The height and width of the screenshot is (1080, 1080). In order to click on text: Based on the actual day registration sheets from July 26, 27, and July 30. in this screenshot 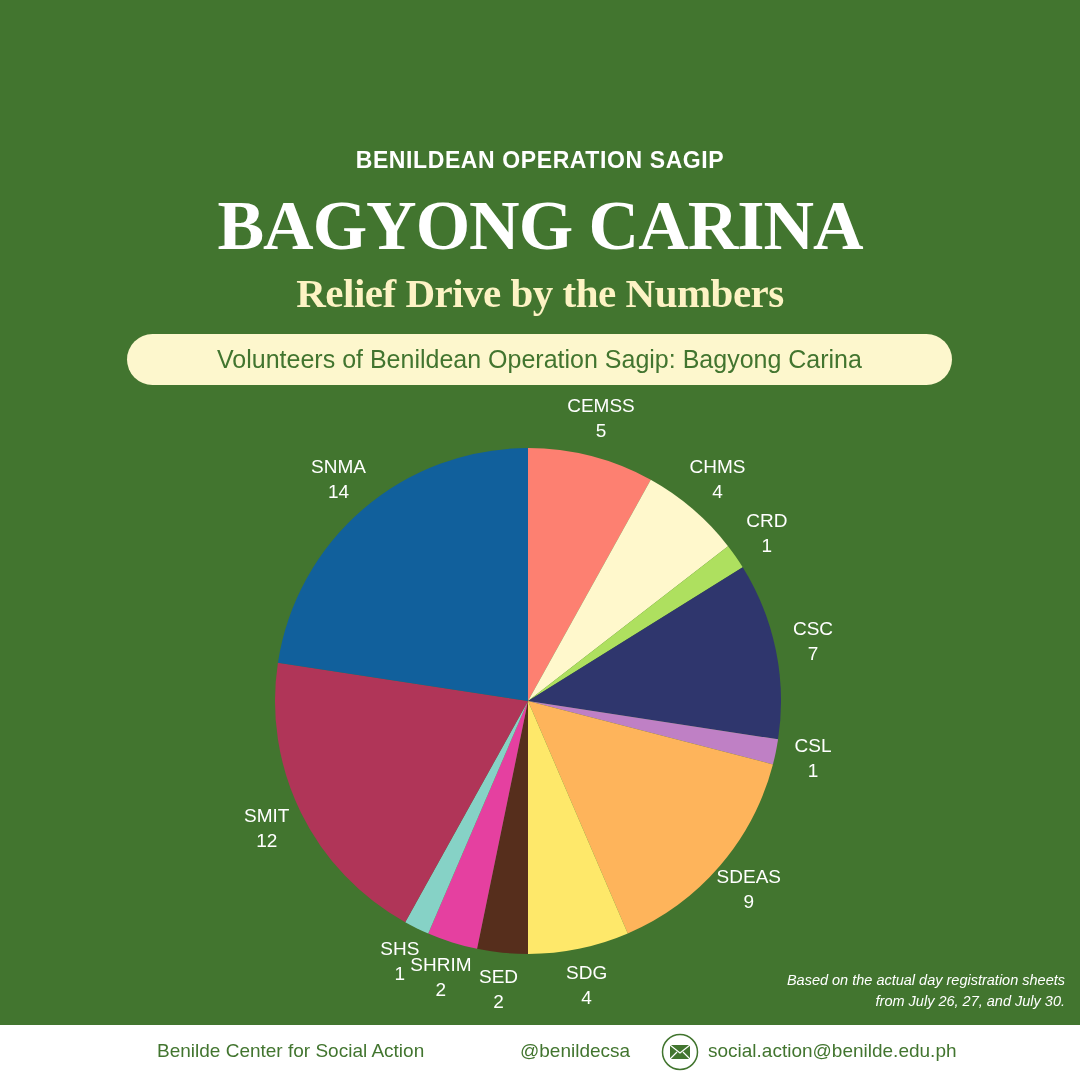, I will do `click(925, 991)`.